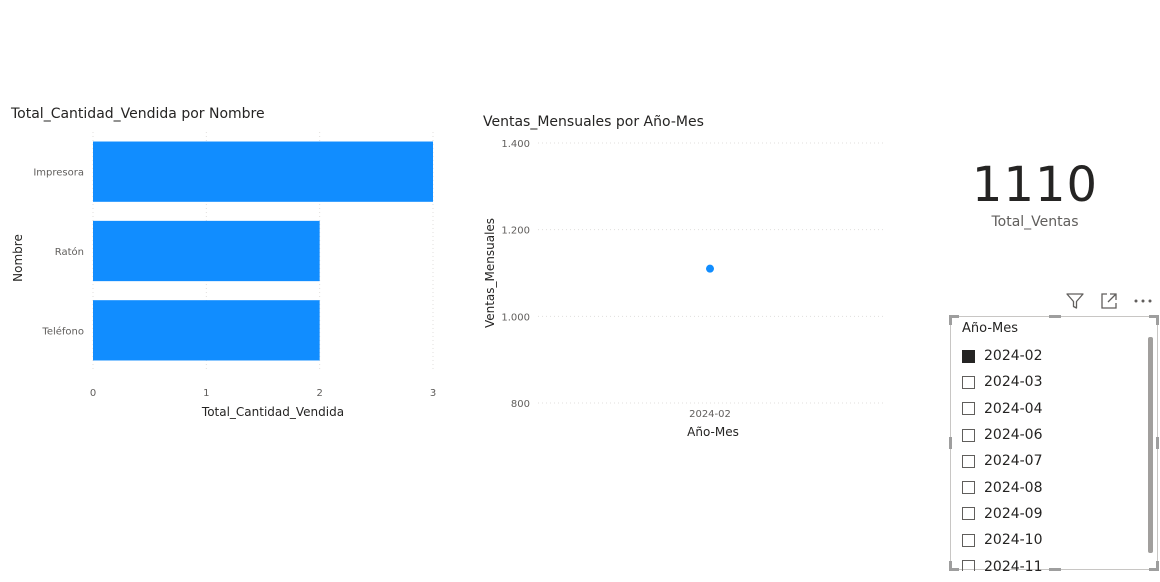  What do you see at coordinates (1052, 514) in the screenshot?
I see `slicer-item: 2024-09` at bounding box center [1052, 514].